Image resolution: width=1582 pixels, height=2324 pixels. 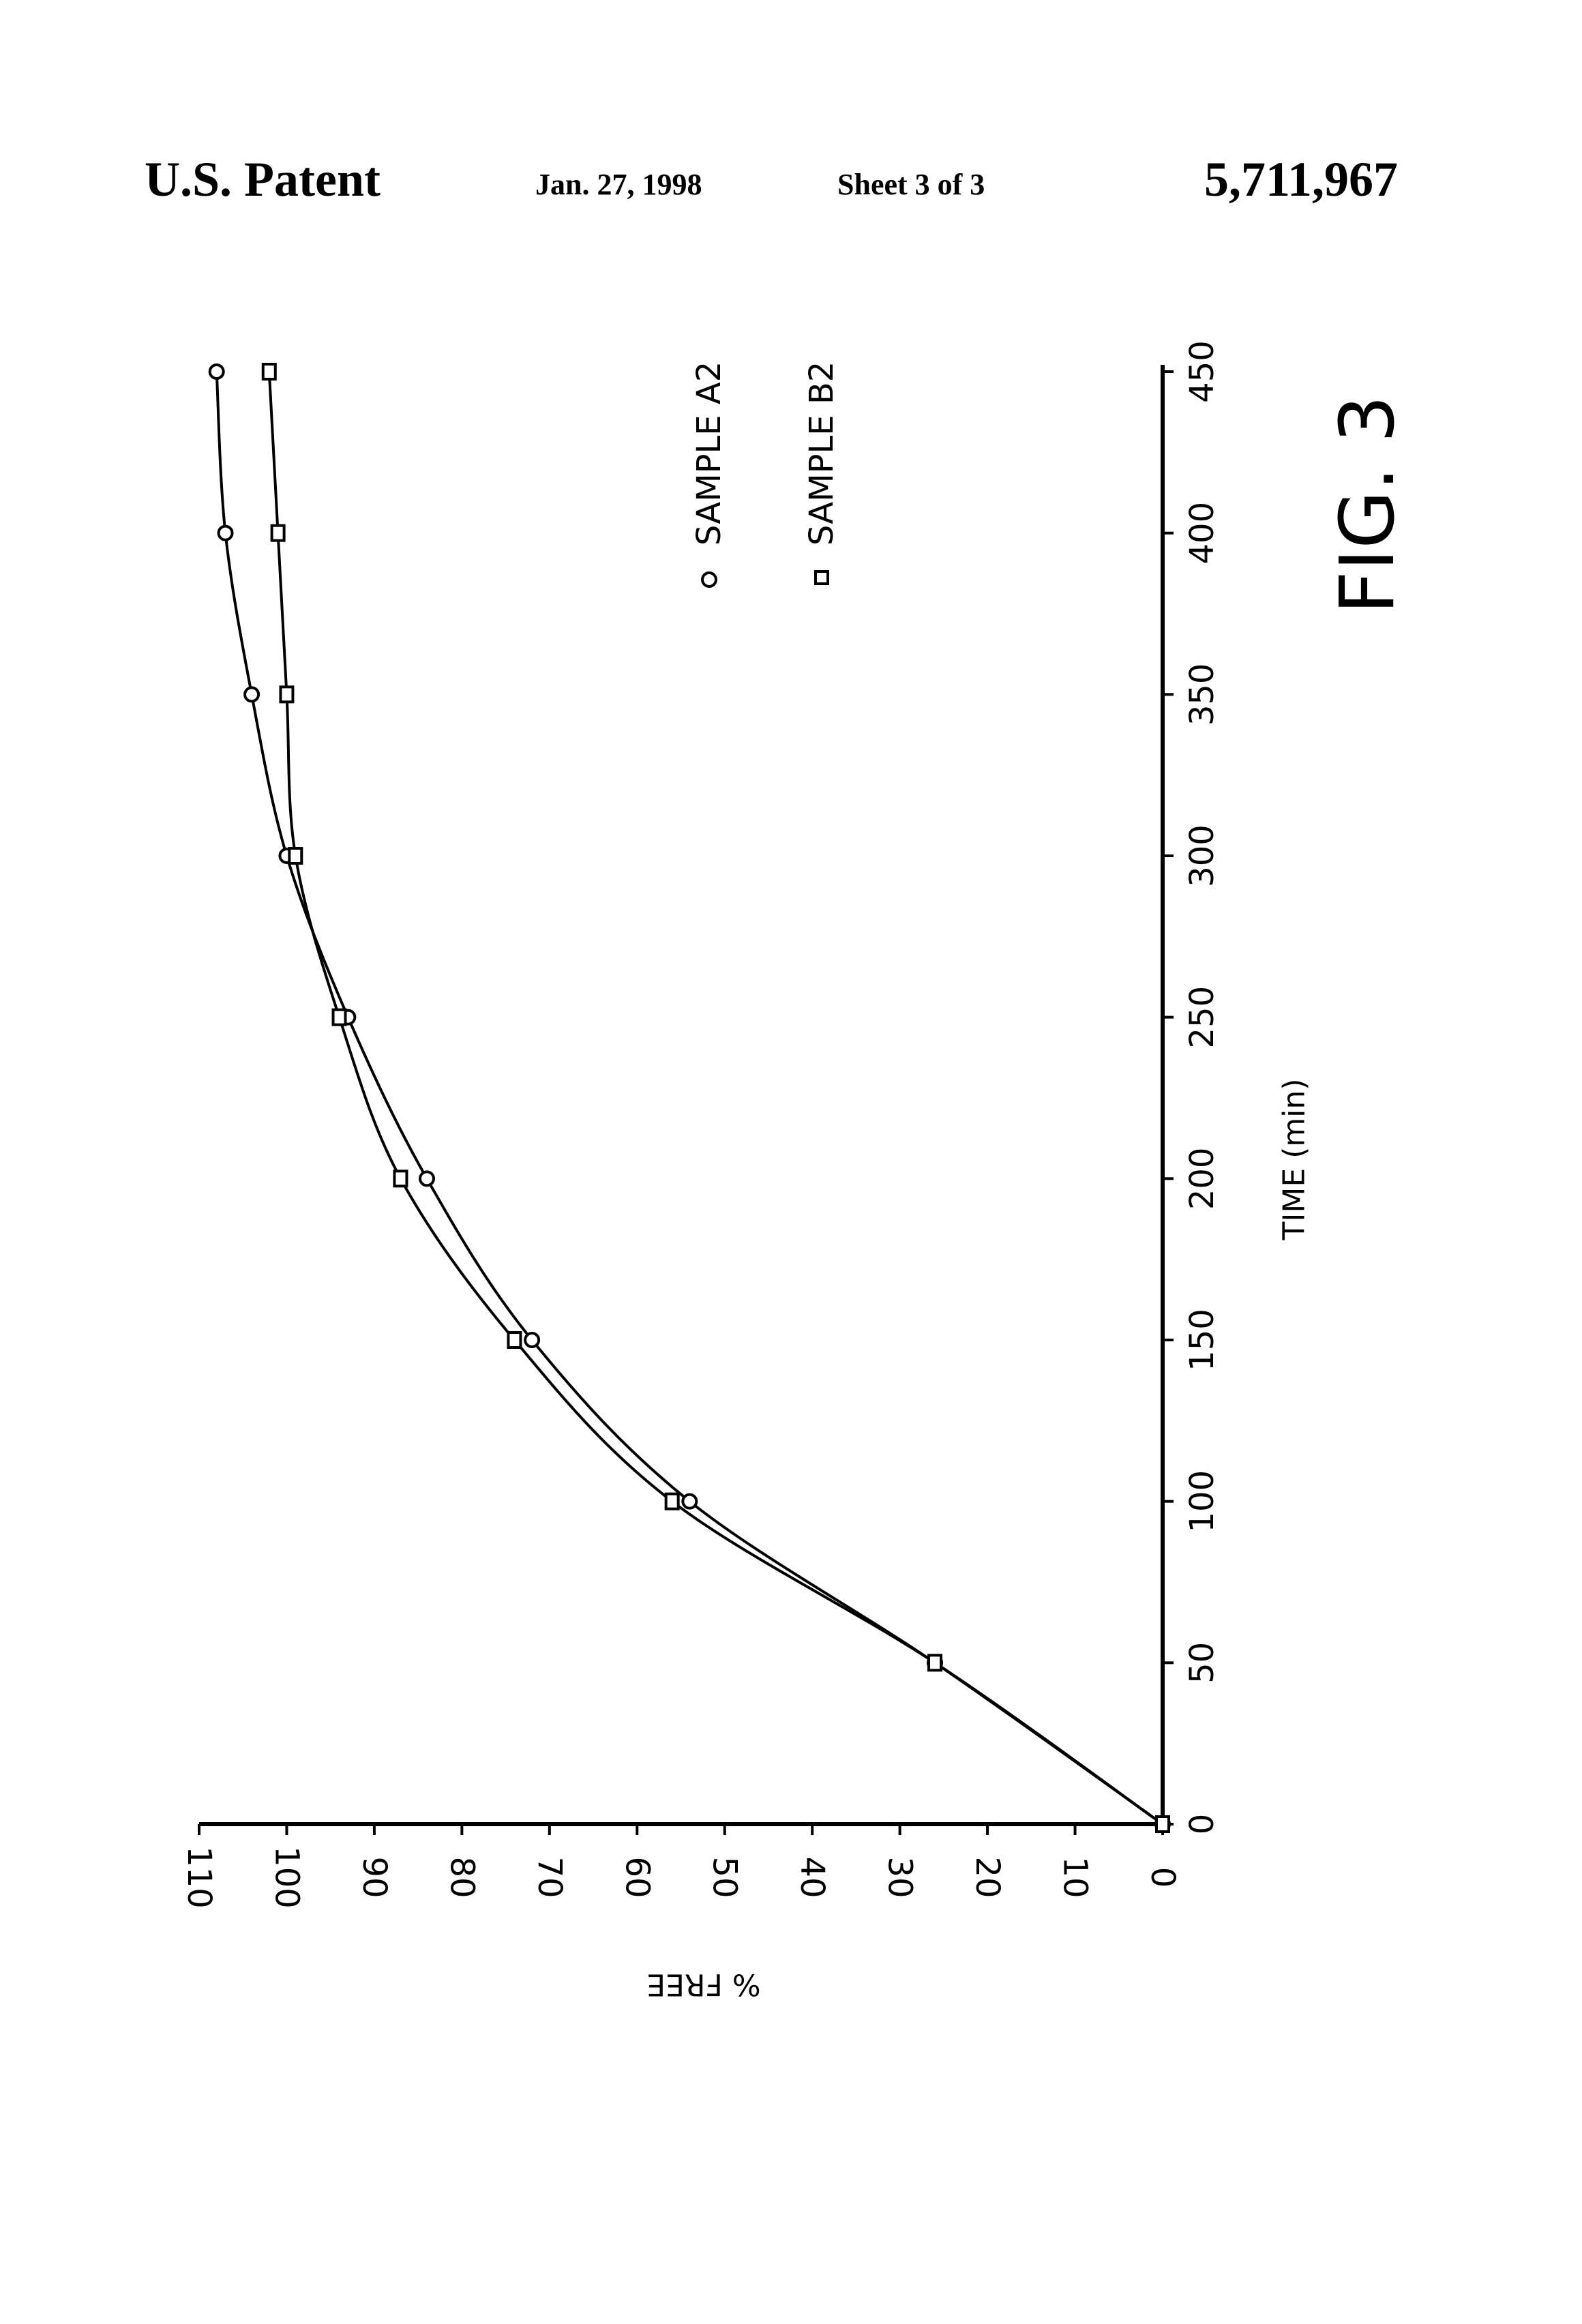 I want to click on x-tick-label: 100, so click(x=1202, y=1501).